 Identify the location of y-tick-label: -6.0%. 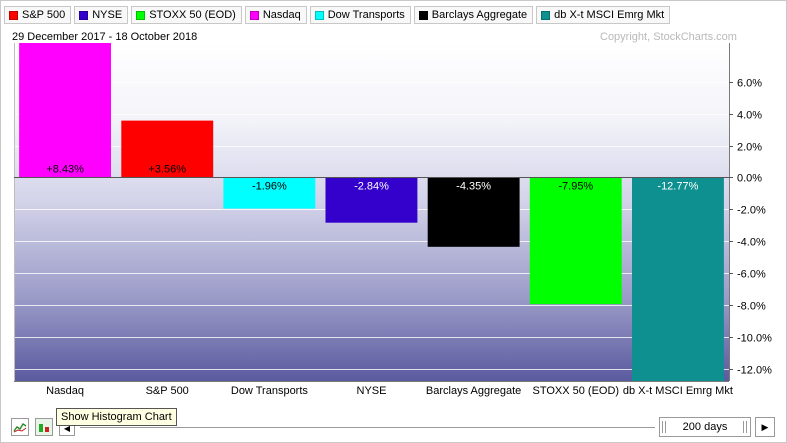
(751, 275).